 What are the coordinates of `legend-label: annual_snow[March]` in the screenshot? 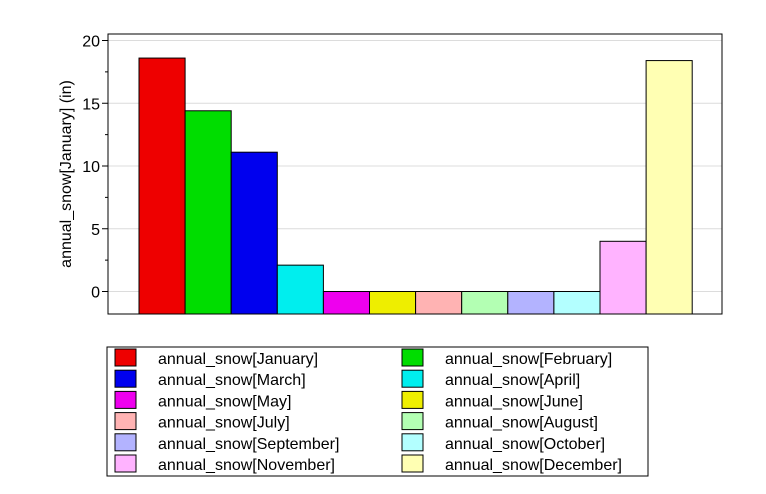 It's located at (232, 380).